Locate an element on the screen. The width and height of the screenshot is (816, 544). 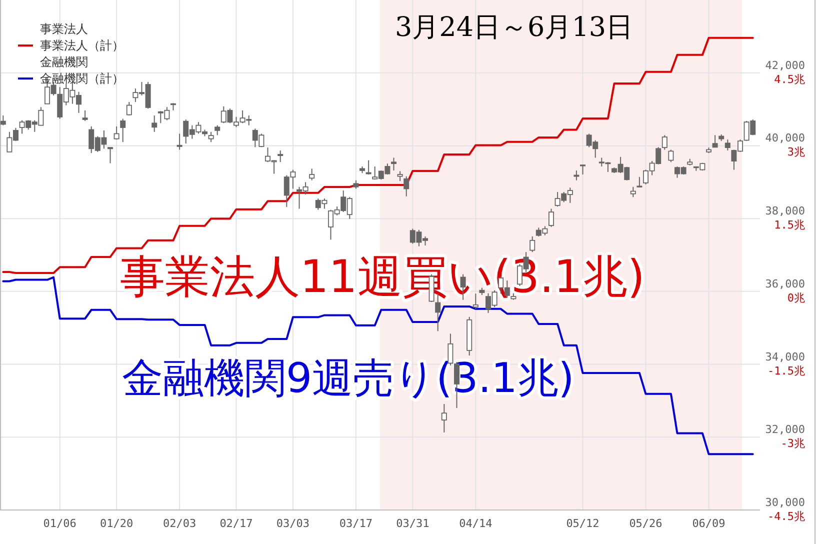
legend-label: 事業法人（計） is located at coordinates (82, 45).